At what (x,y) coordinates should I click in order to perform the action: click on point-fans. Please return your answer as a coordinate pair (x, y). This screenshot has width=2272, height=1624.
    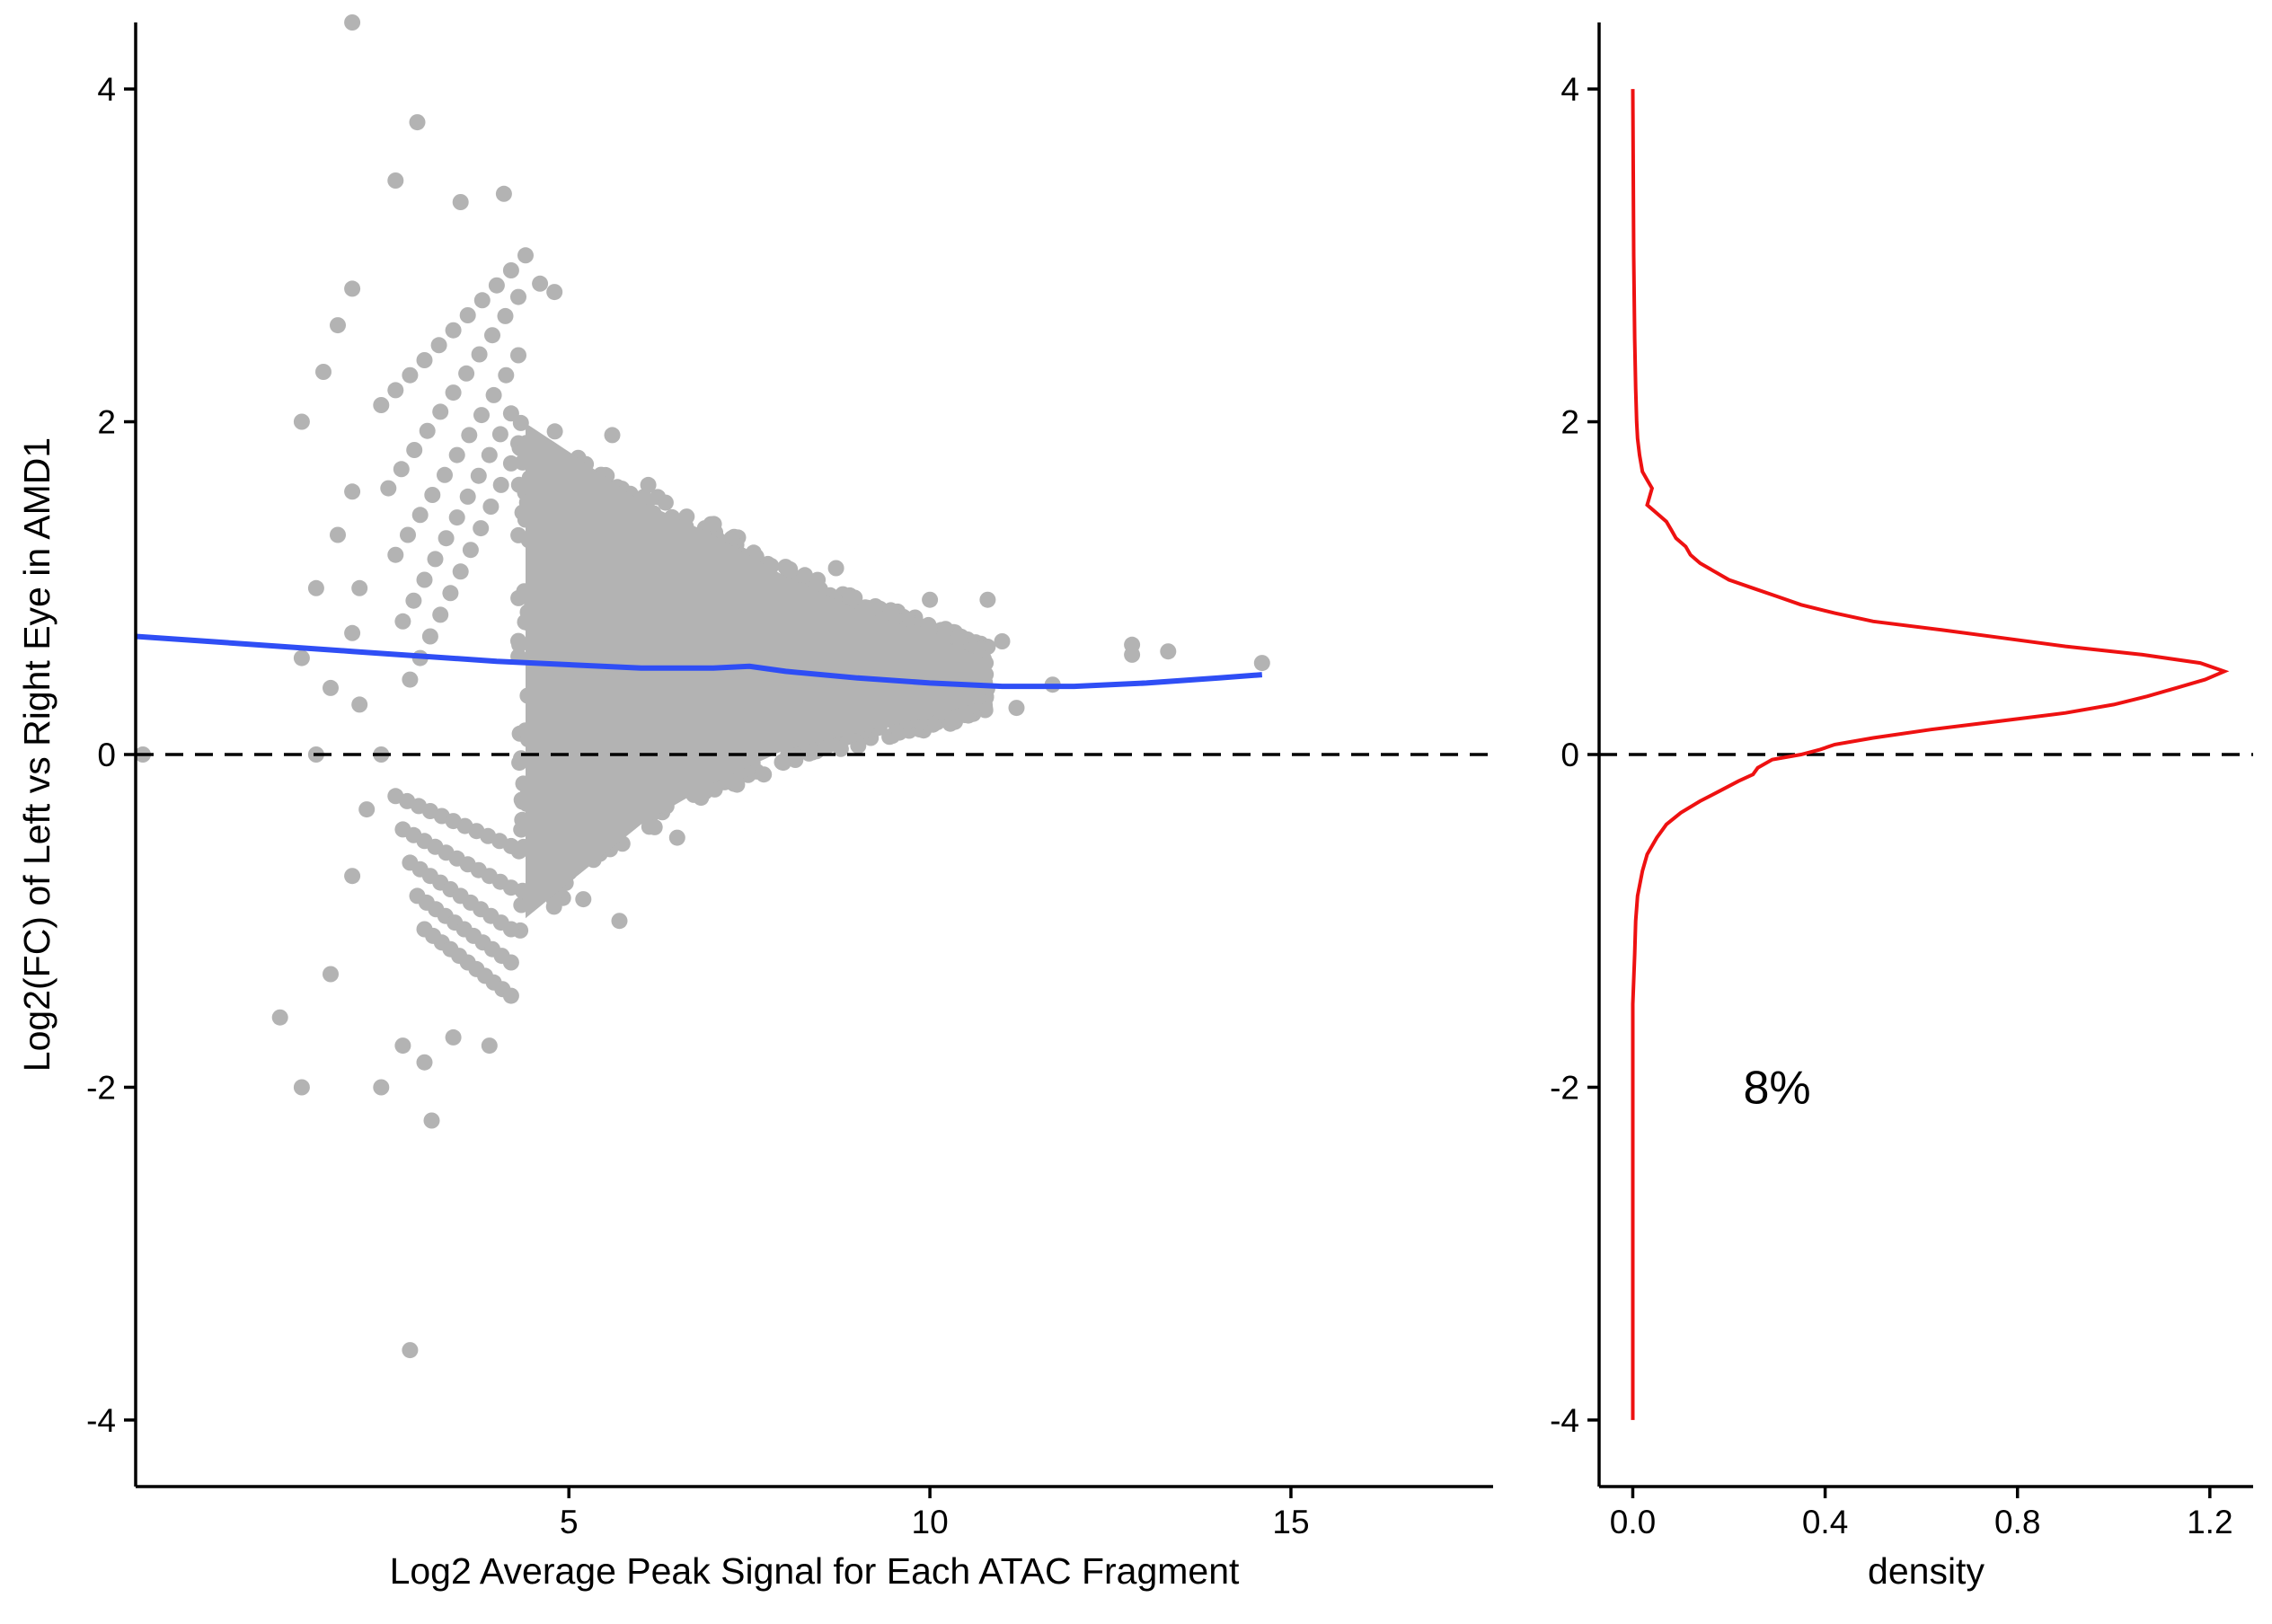
    Looking at the image, I should click on (453, 625).